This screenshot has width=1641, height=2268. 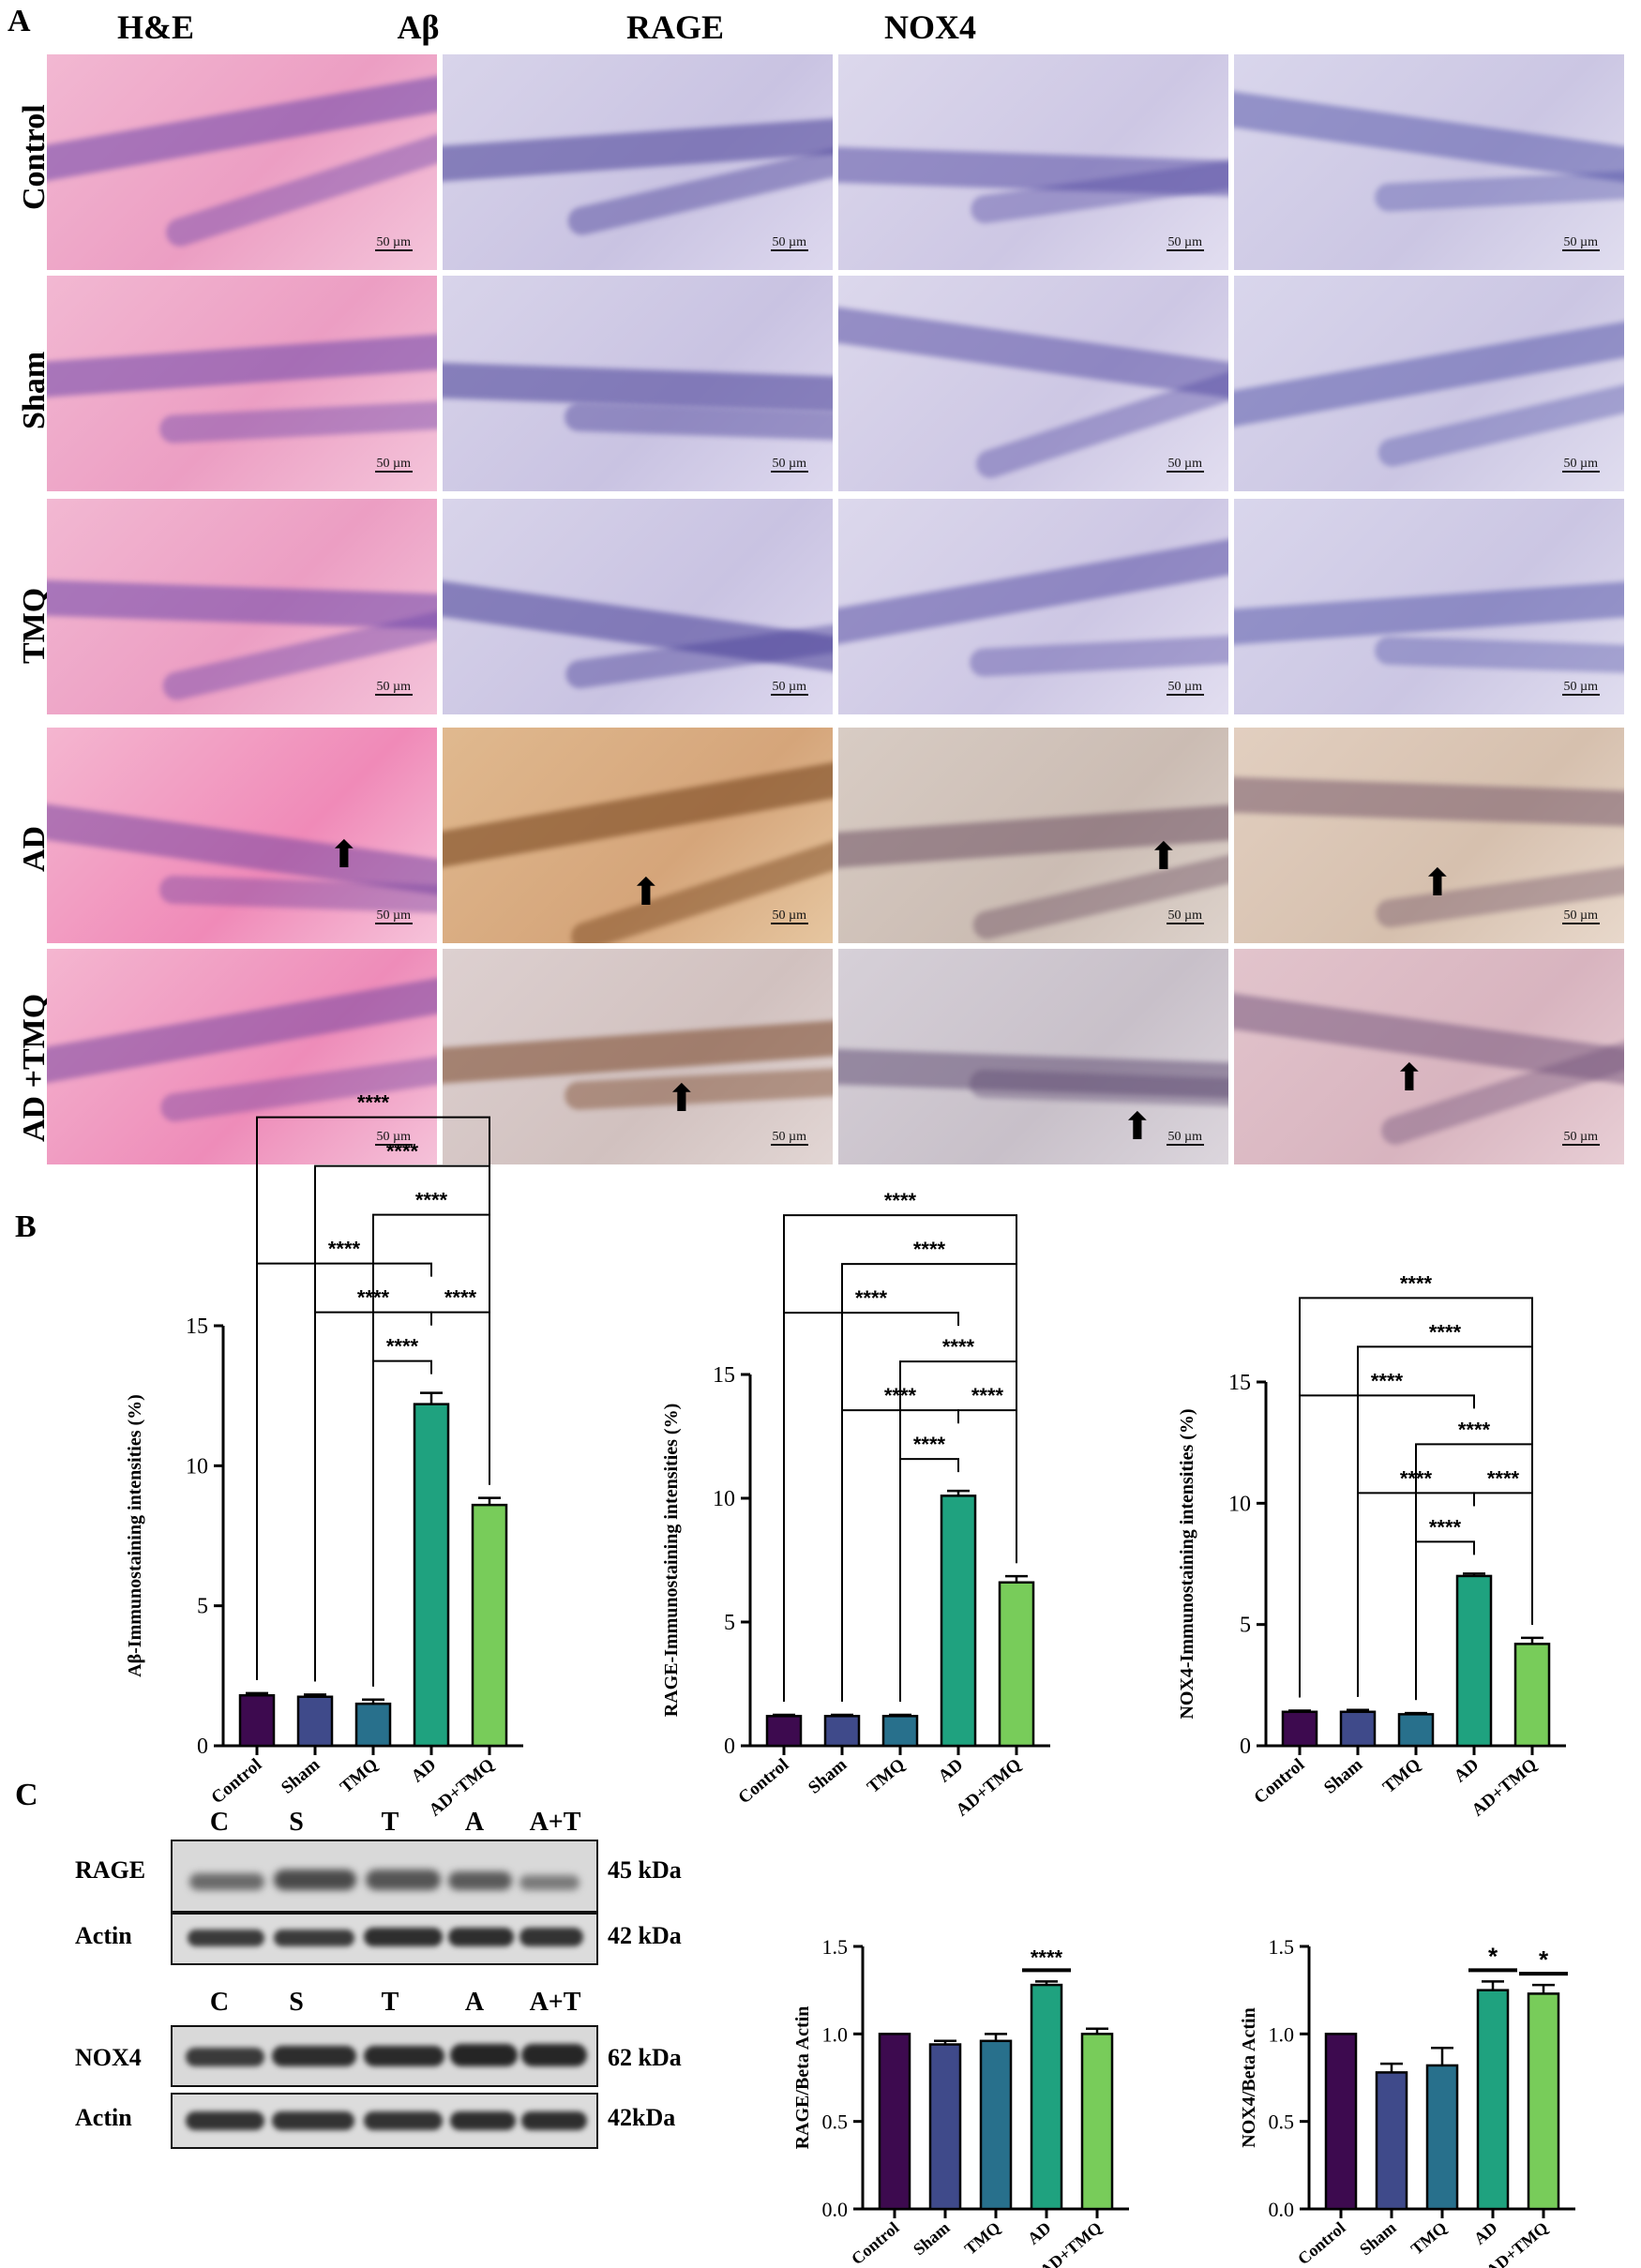 I want to click on blot-bottom-lane-at: A+T, so click(x=555, y=2002).